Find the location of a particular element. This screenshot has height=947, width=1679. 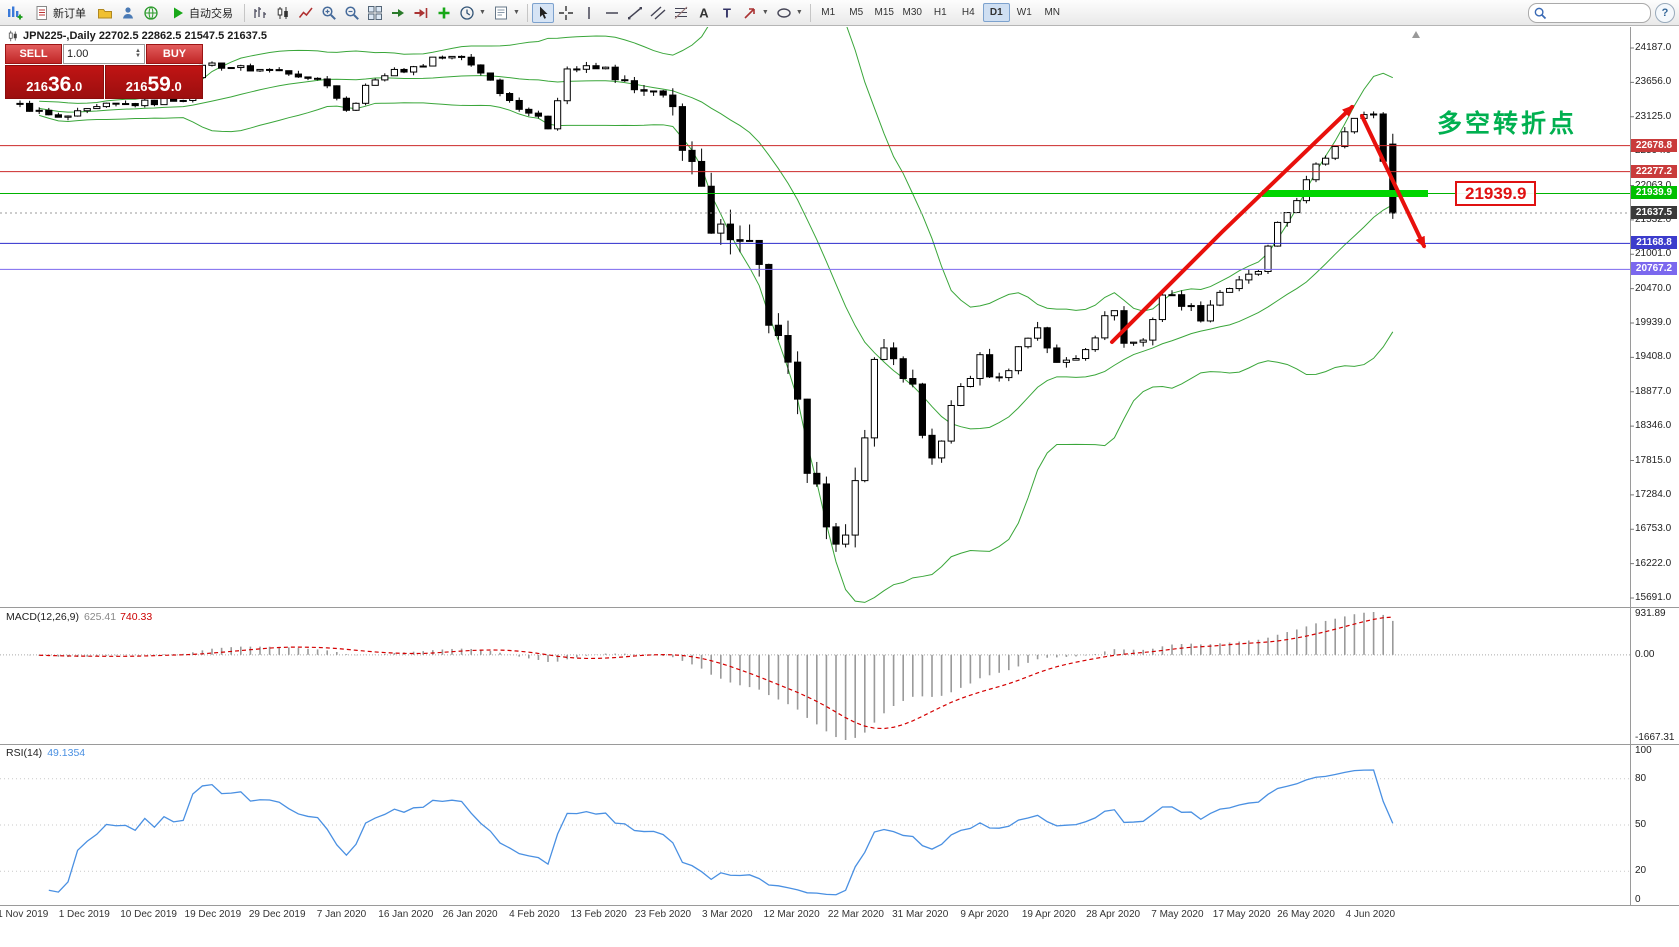

plus-icon is located at coordinates (444, 13).